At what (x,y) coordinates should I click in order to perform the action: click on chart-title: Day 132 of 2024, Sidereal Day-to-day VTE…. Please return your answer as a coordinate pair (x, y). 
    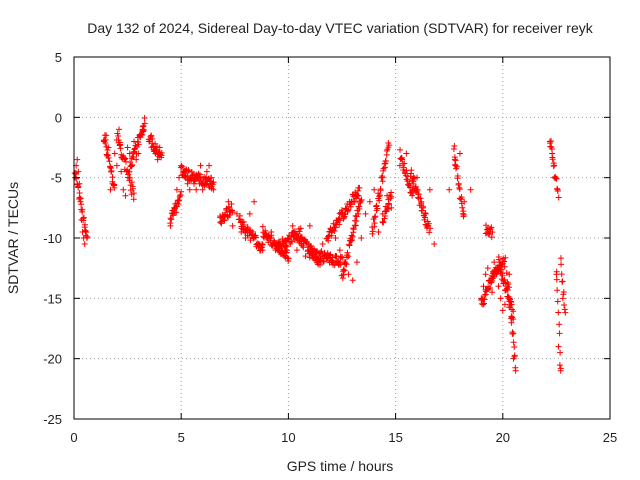
    Looking at the image, I should click on (340, 28).